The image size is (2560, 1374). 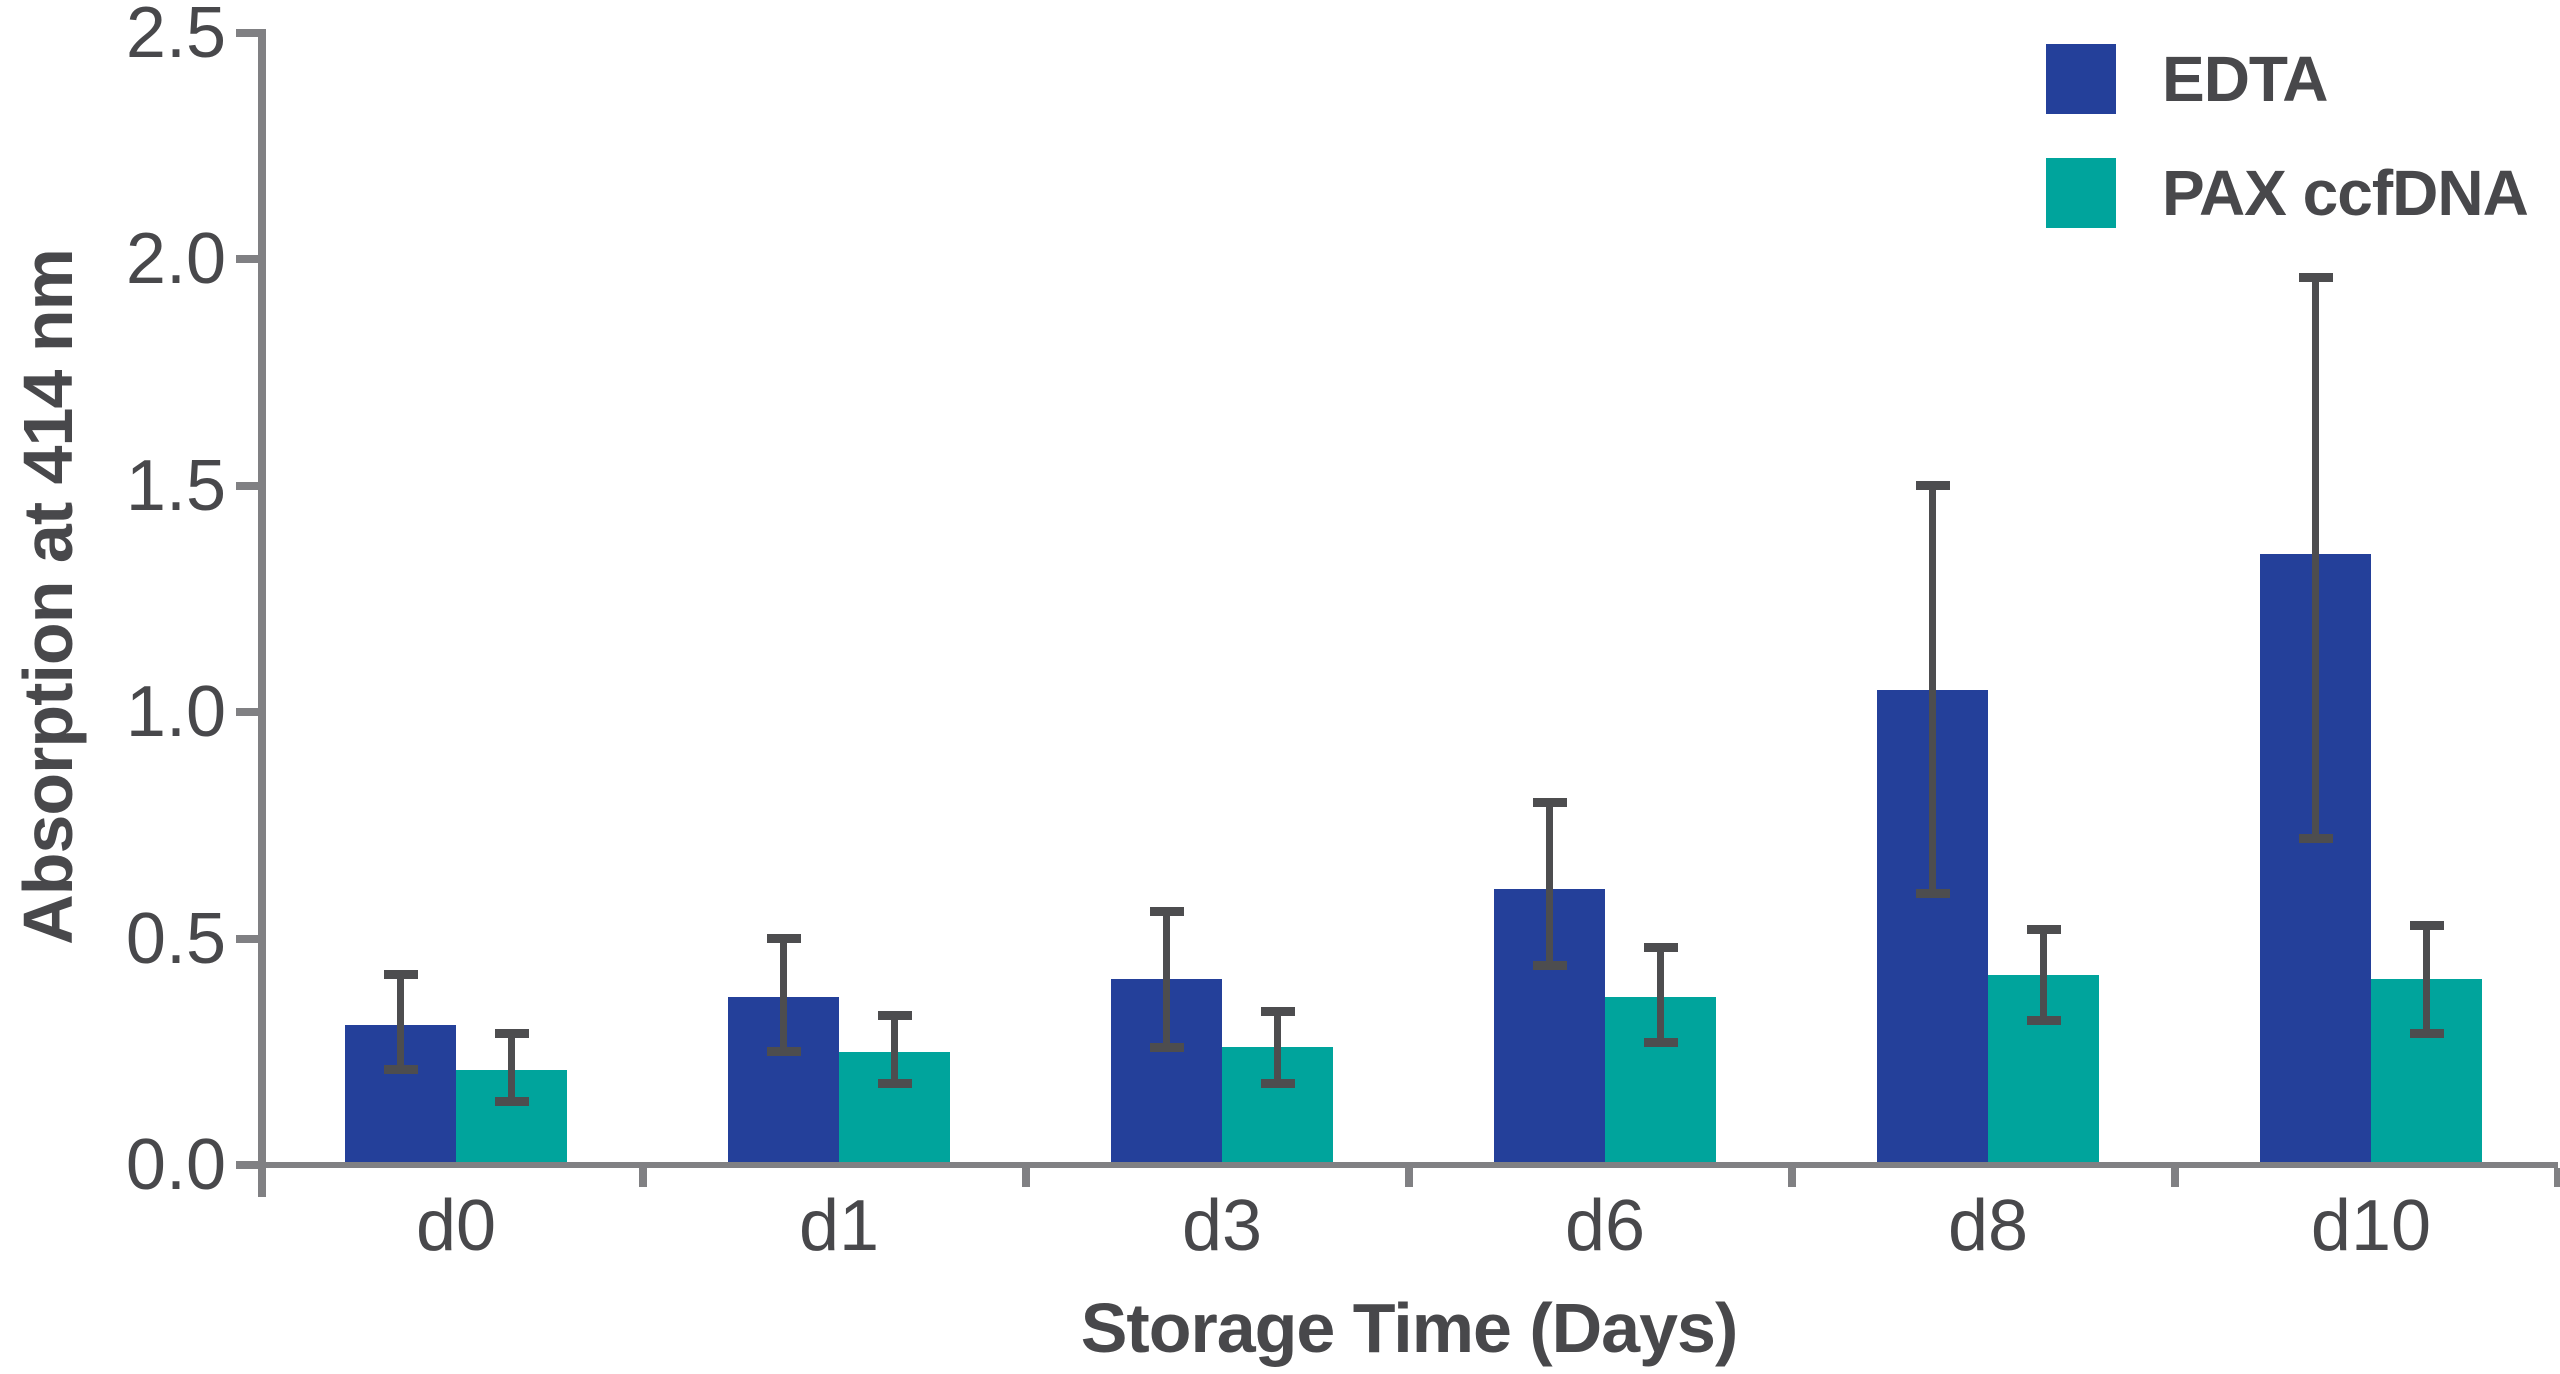 I want to click on errorbar-stem-edta-d8, so click(x=1932, y=689).